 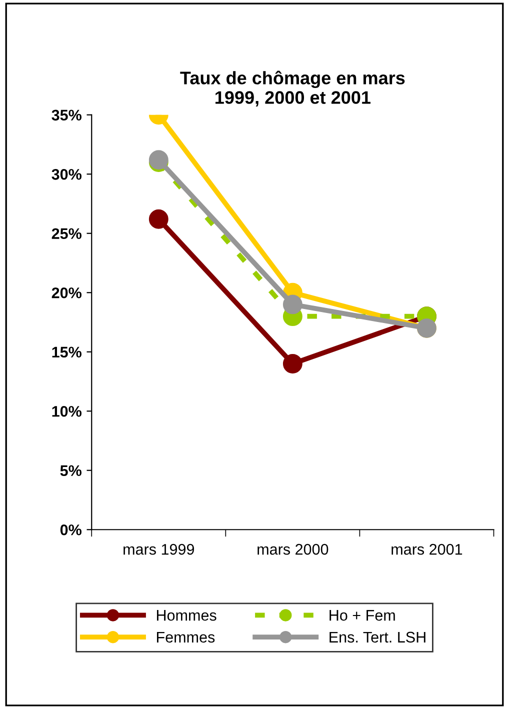 What do you see at coordinates (186, 615) in the screenshot?
I see `legend-label: Hommes` at bounding box center [186, 615].